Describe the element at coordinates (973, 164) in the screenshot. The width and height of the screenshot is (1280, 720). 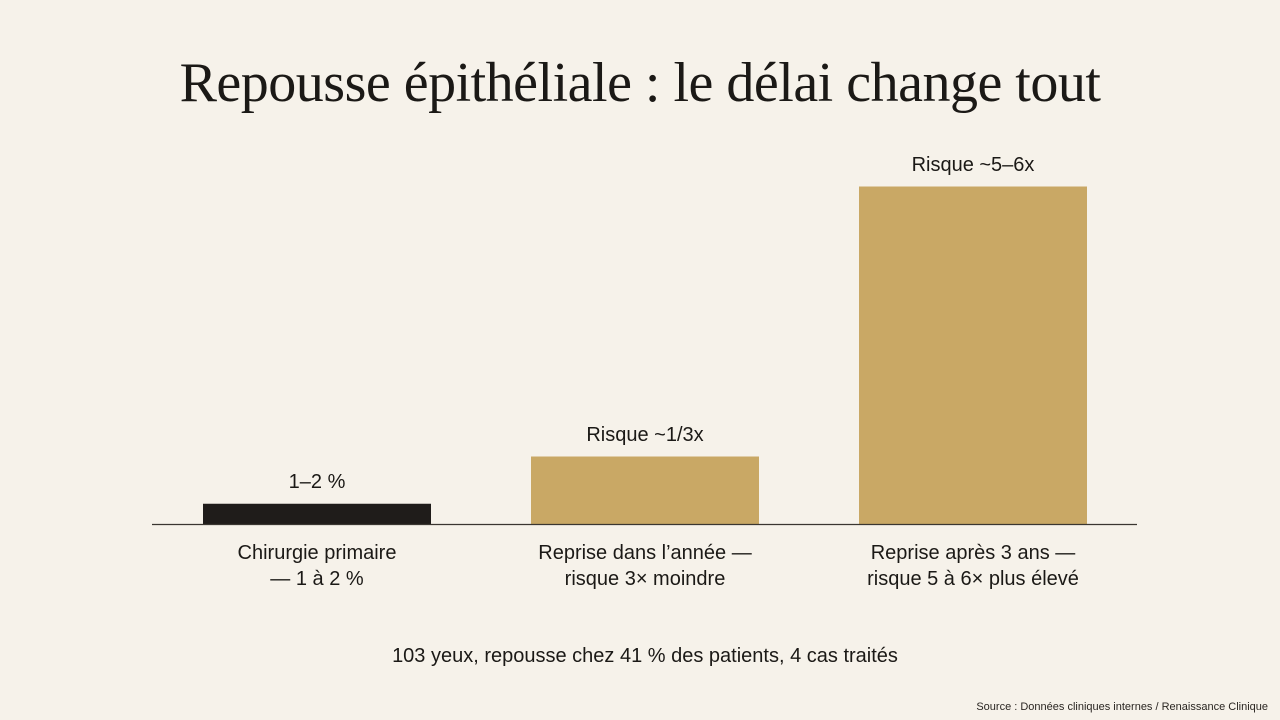
I see `value-label-3: Risque ~5–6x` at that location.